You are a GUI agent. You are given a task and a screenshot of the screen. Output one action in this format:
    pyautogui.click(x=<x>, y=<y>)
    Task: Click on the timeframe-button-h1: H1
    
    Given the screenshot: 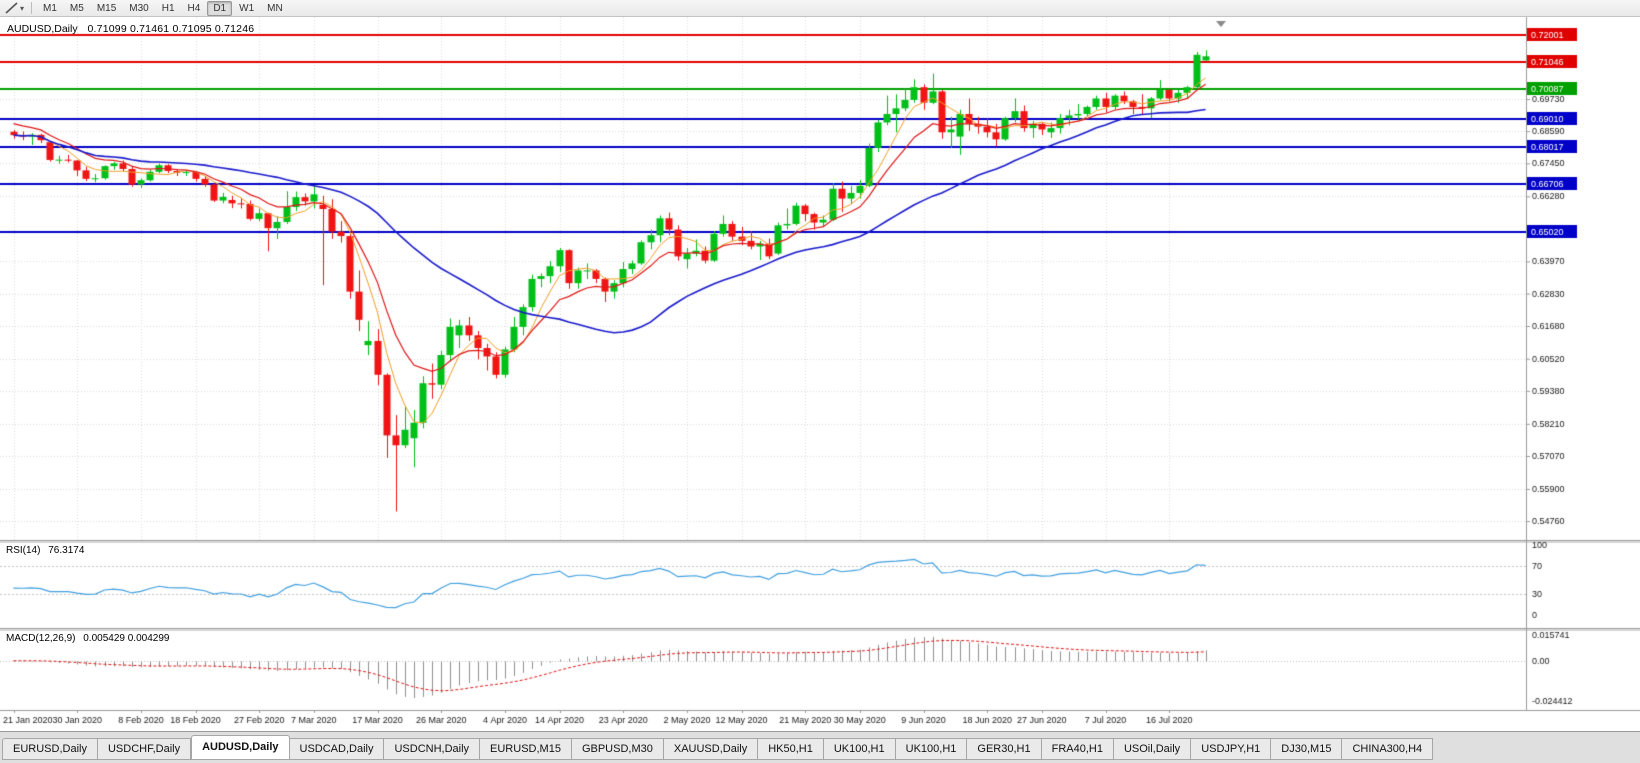 What is the action you would take?
    pyautogui.click(x=168, y=8)
    